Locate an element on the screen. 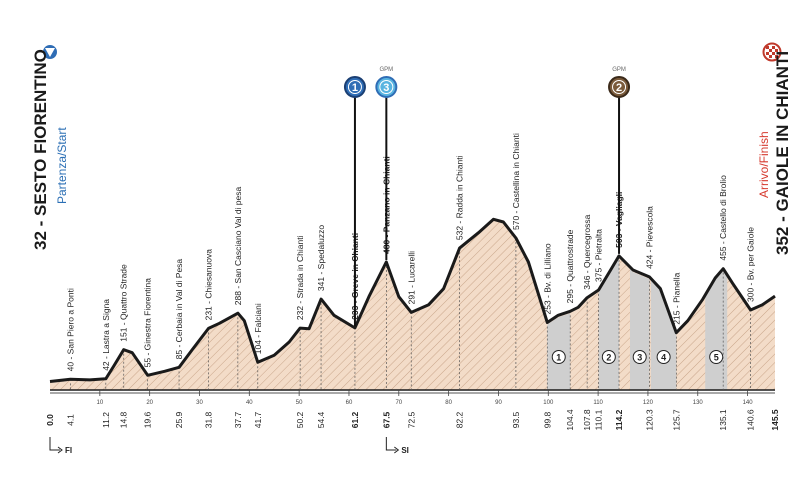  km-label: 145.5 is located at coordinates (775, 420).